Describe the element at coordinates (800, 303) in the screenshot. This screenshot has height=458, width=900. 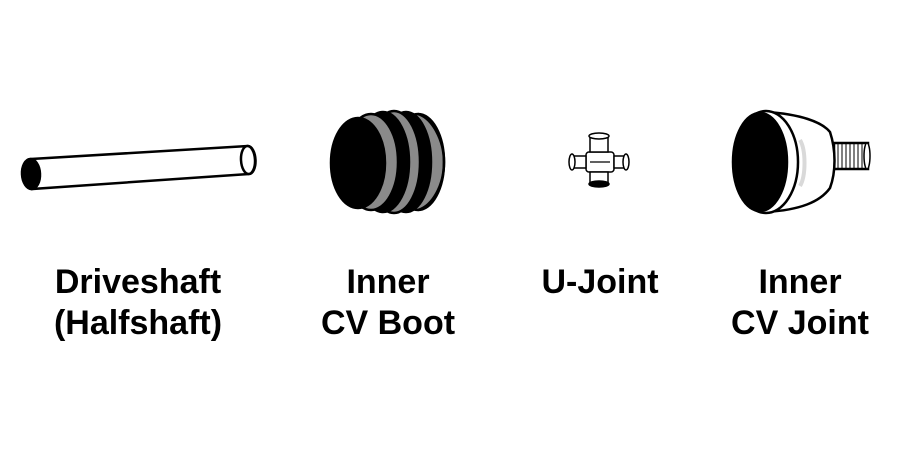
I see `label-inner-cv-joint: Inner CV Joint` at that location.